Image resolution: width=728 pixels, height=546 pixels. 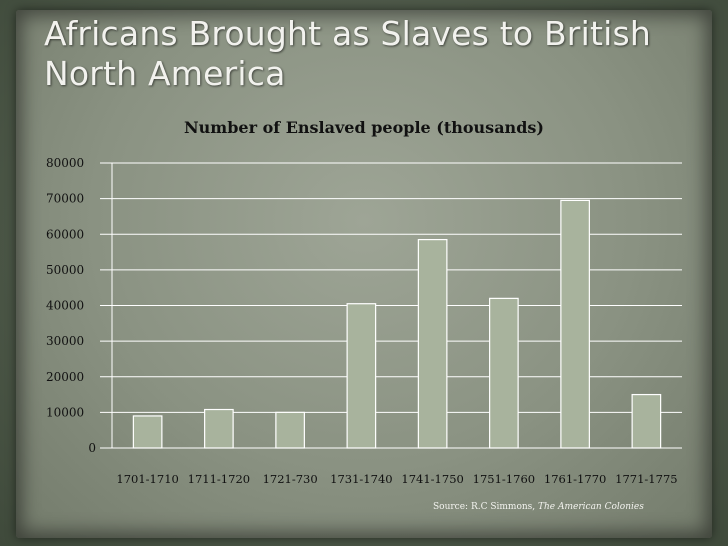 I want to click on x-tick-label: 1711-1720, so click(x=219, y=479).